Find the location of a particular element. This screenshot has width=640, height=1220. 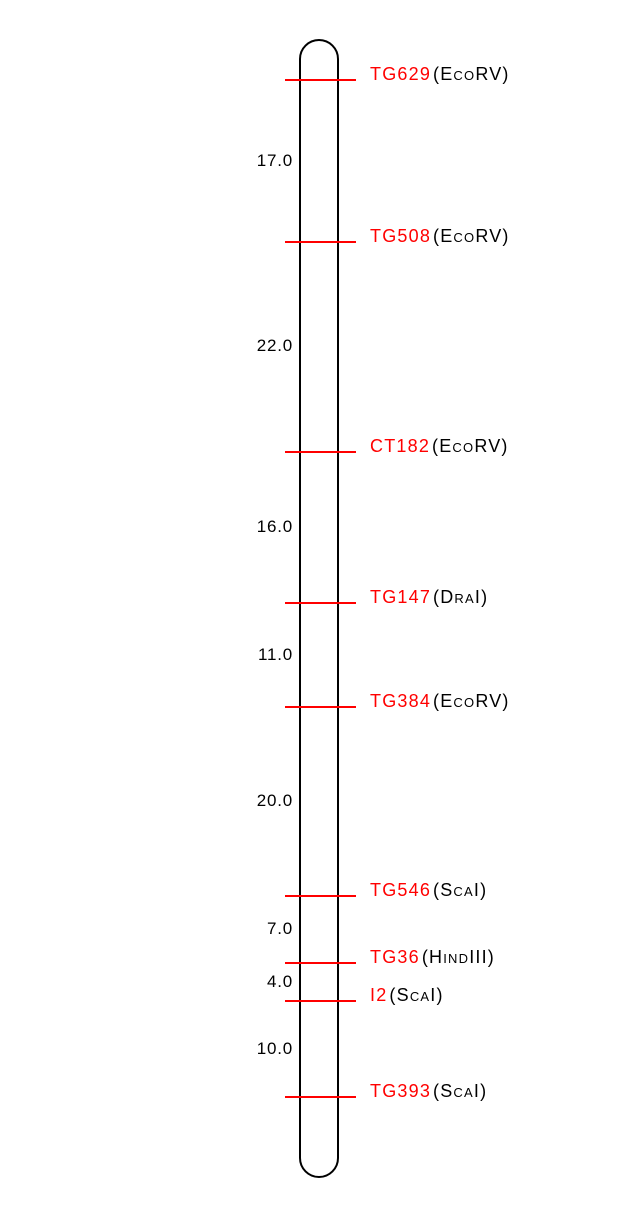

marker-label: TG384 (EcoRV) is located at coordinates (440, 701).